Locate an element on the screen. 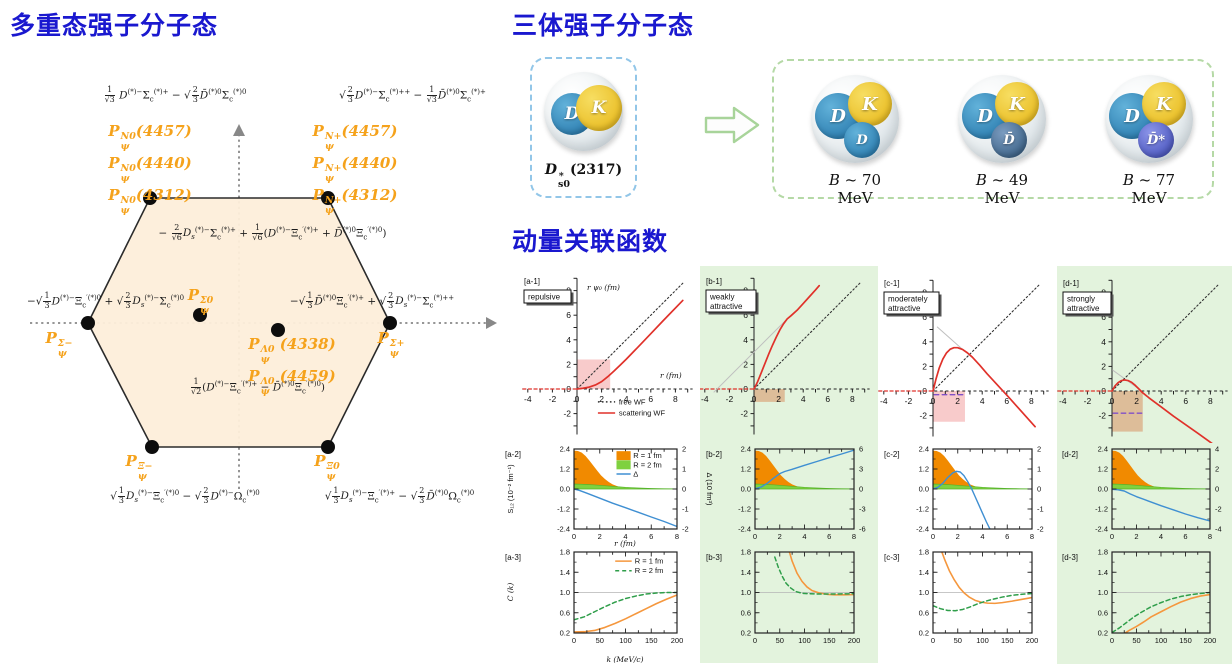 Image resolution: width=1232 pixels, height=670 pixels. svg-text: 3 is located at coordinates (861, 469).